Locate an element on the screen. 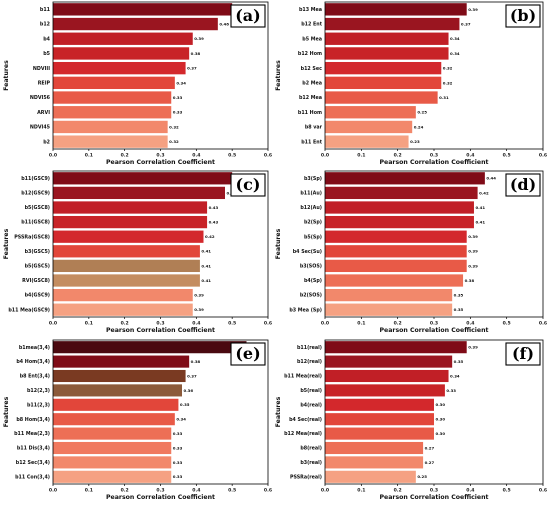  category-label: b3(real) is located at coordinates (311, 463).